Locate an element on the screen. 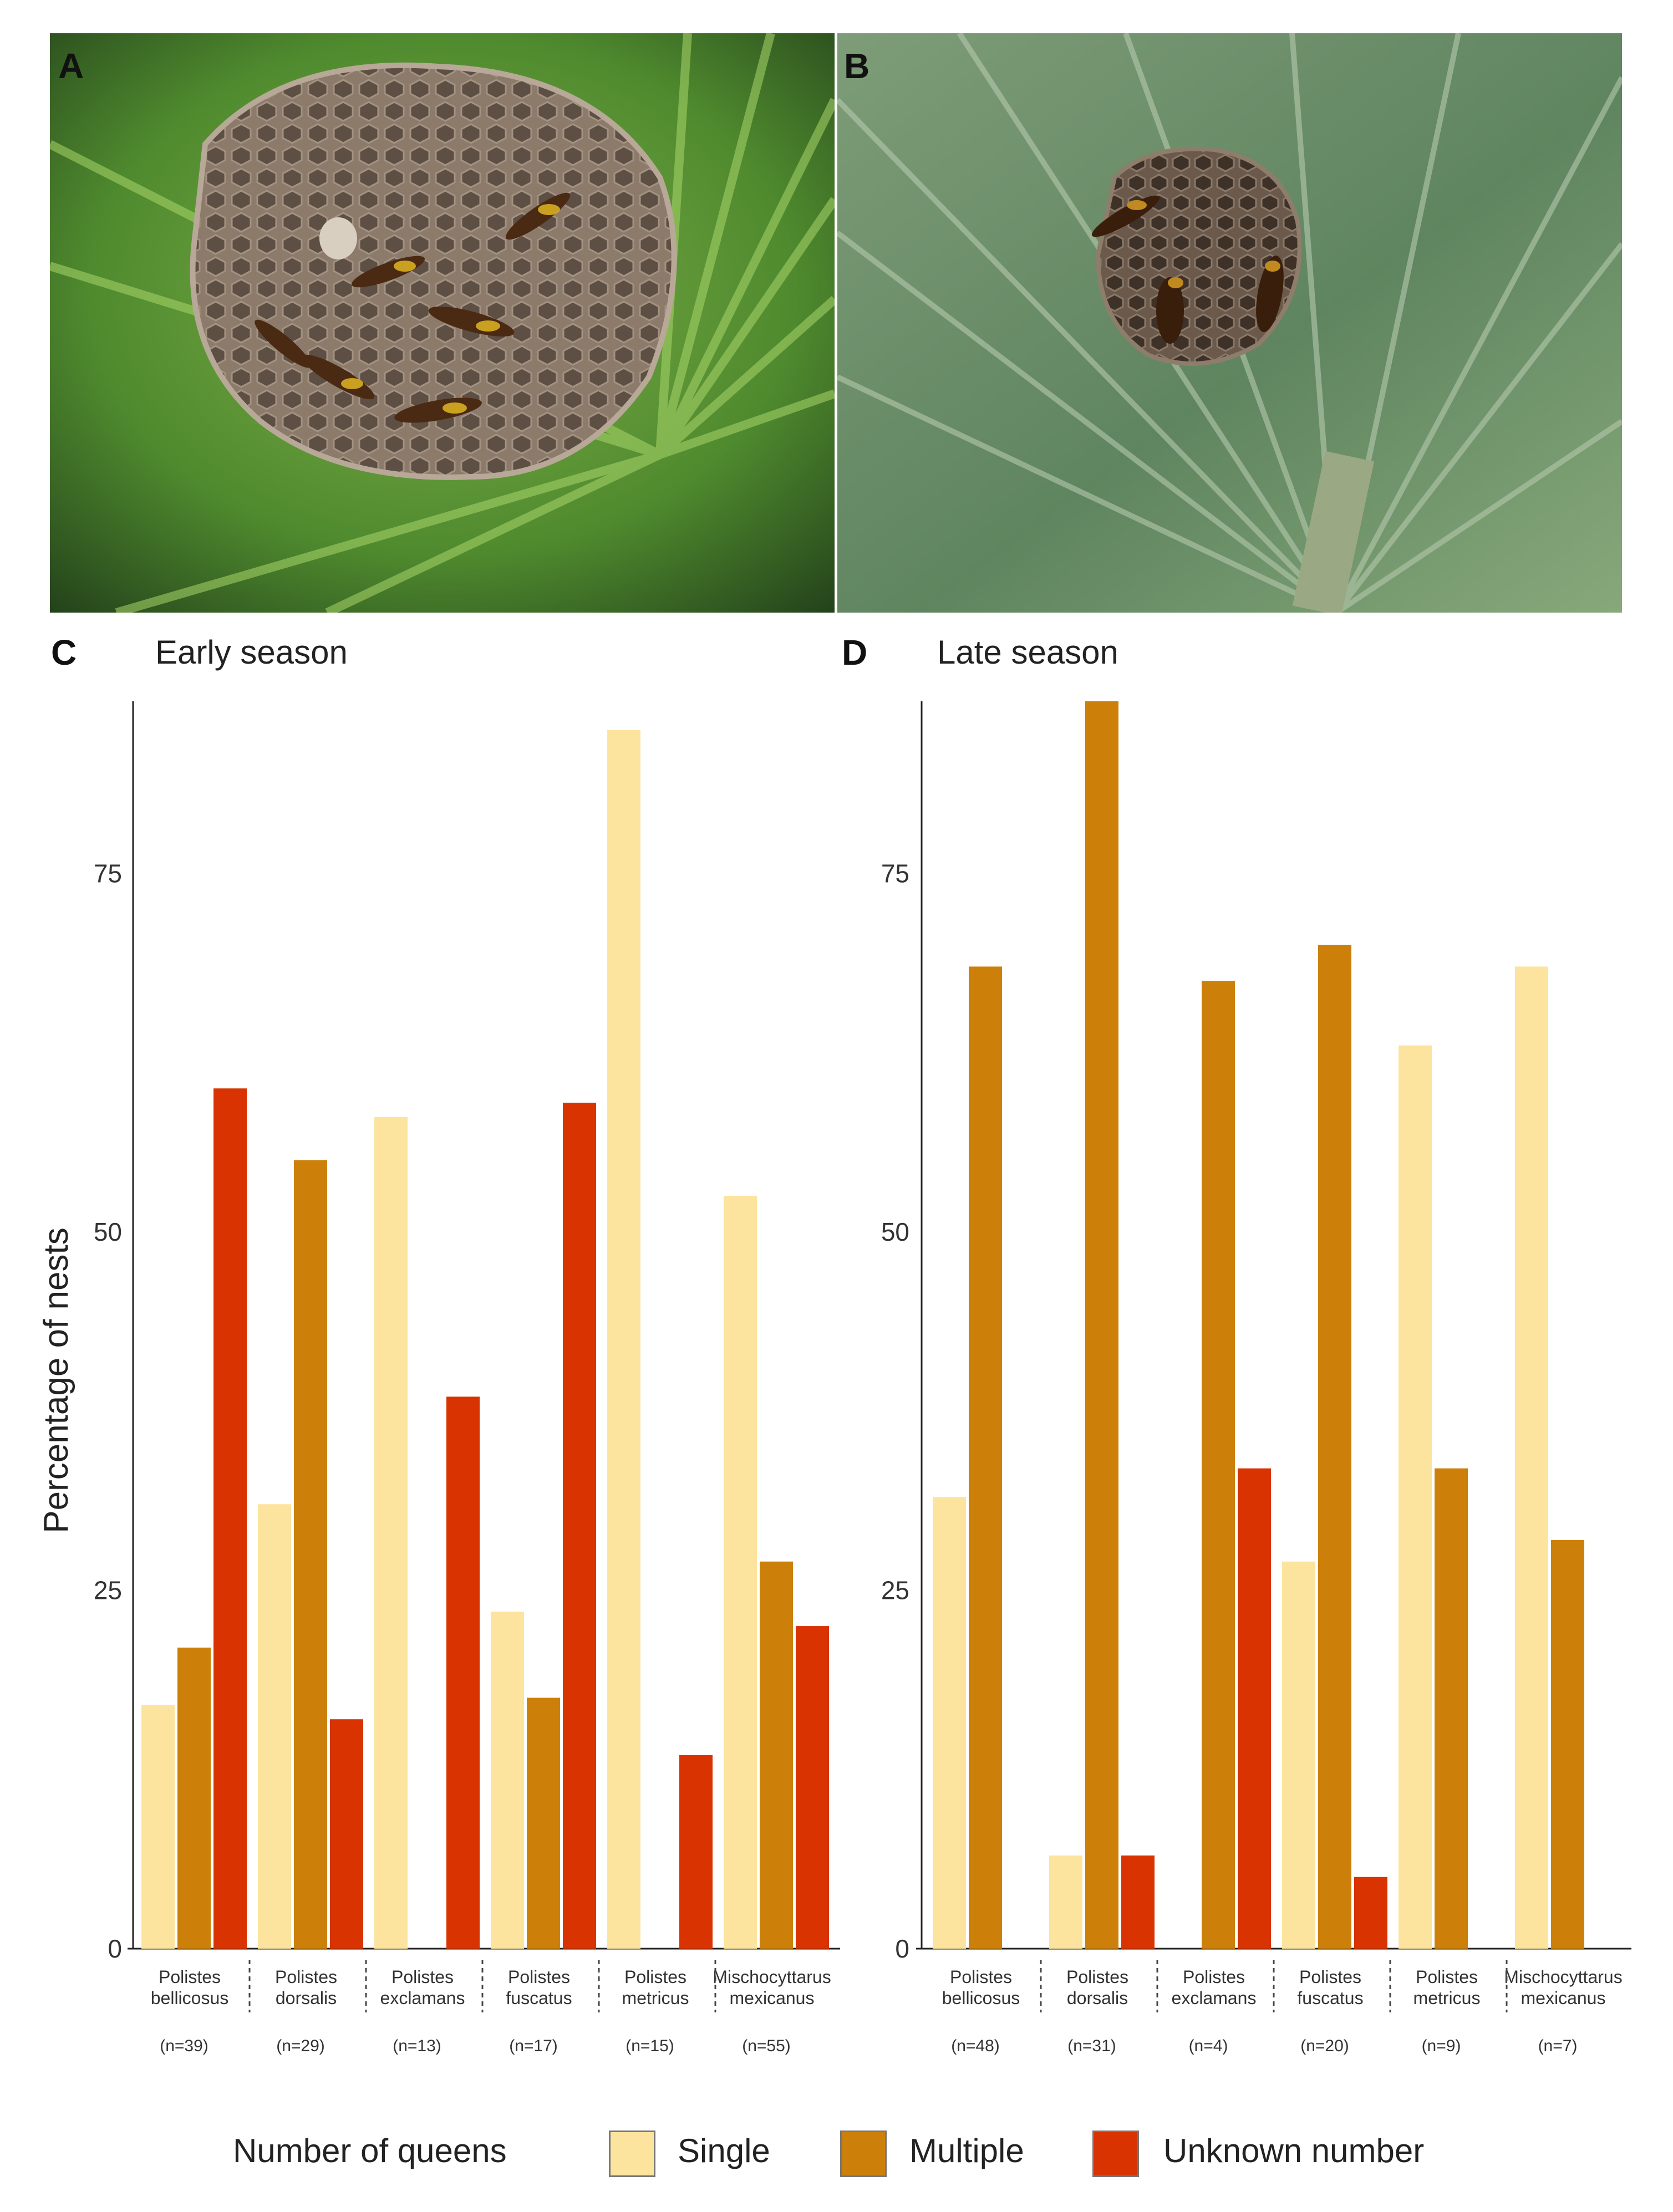 Image resolution: width=1673 pixels, height=2212 pixels. early-y-tick-label: 25 is located at coordinates (108, 1590).